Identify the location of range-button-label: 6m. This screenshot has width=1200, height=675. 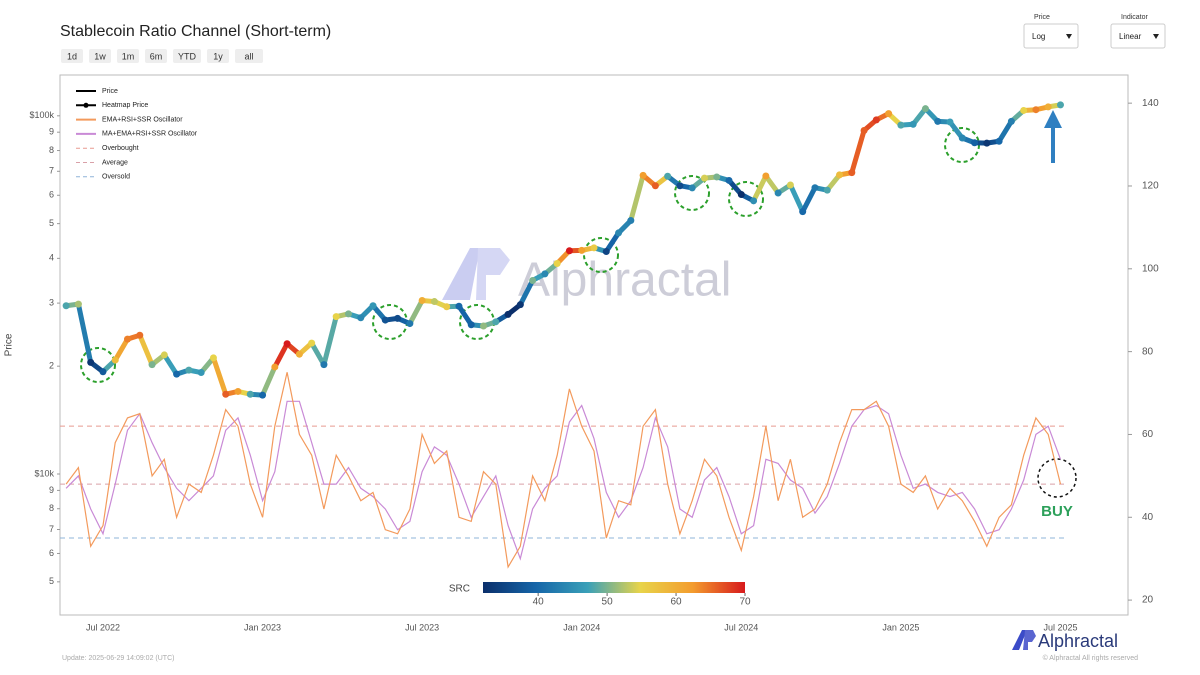
(156, 56).